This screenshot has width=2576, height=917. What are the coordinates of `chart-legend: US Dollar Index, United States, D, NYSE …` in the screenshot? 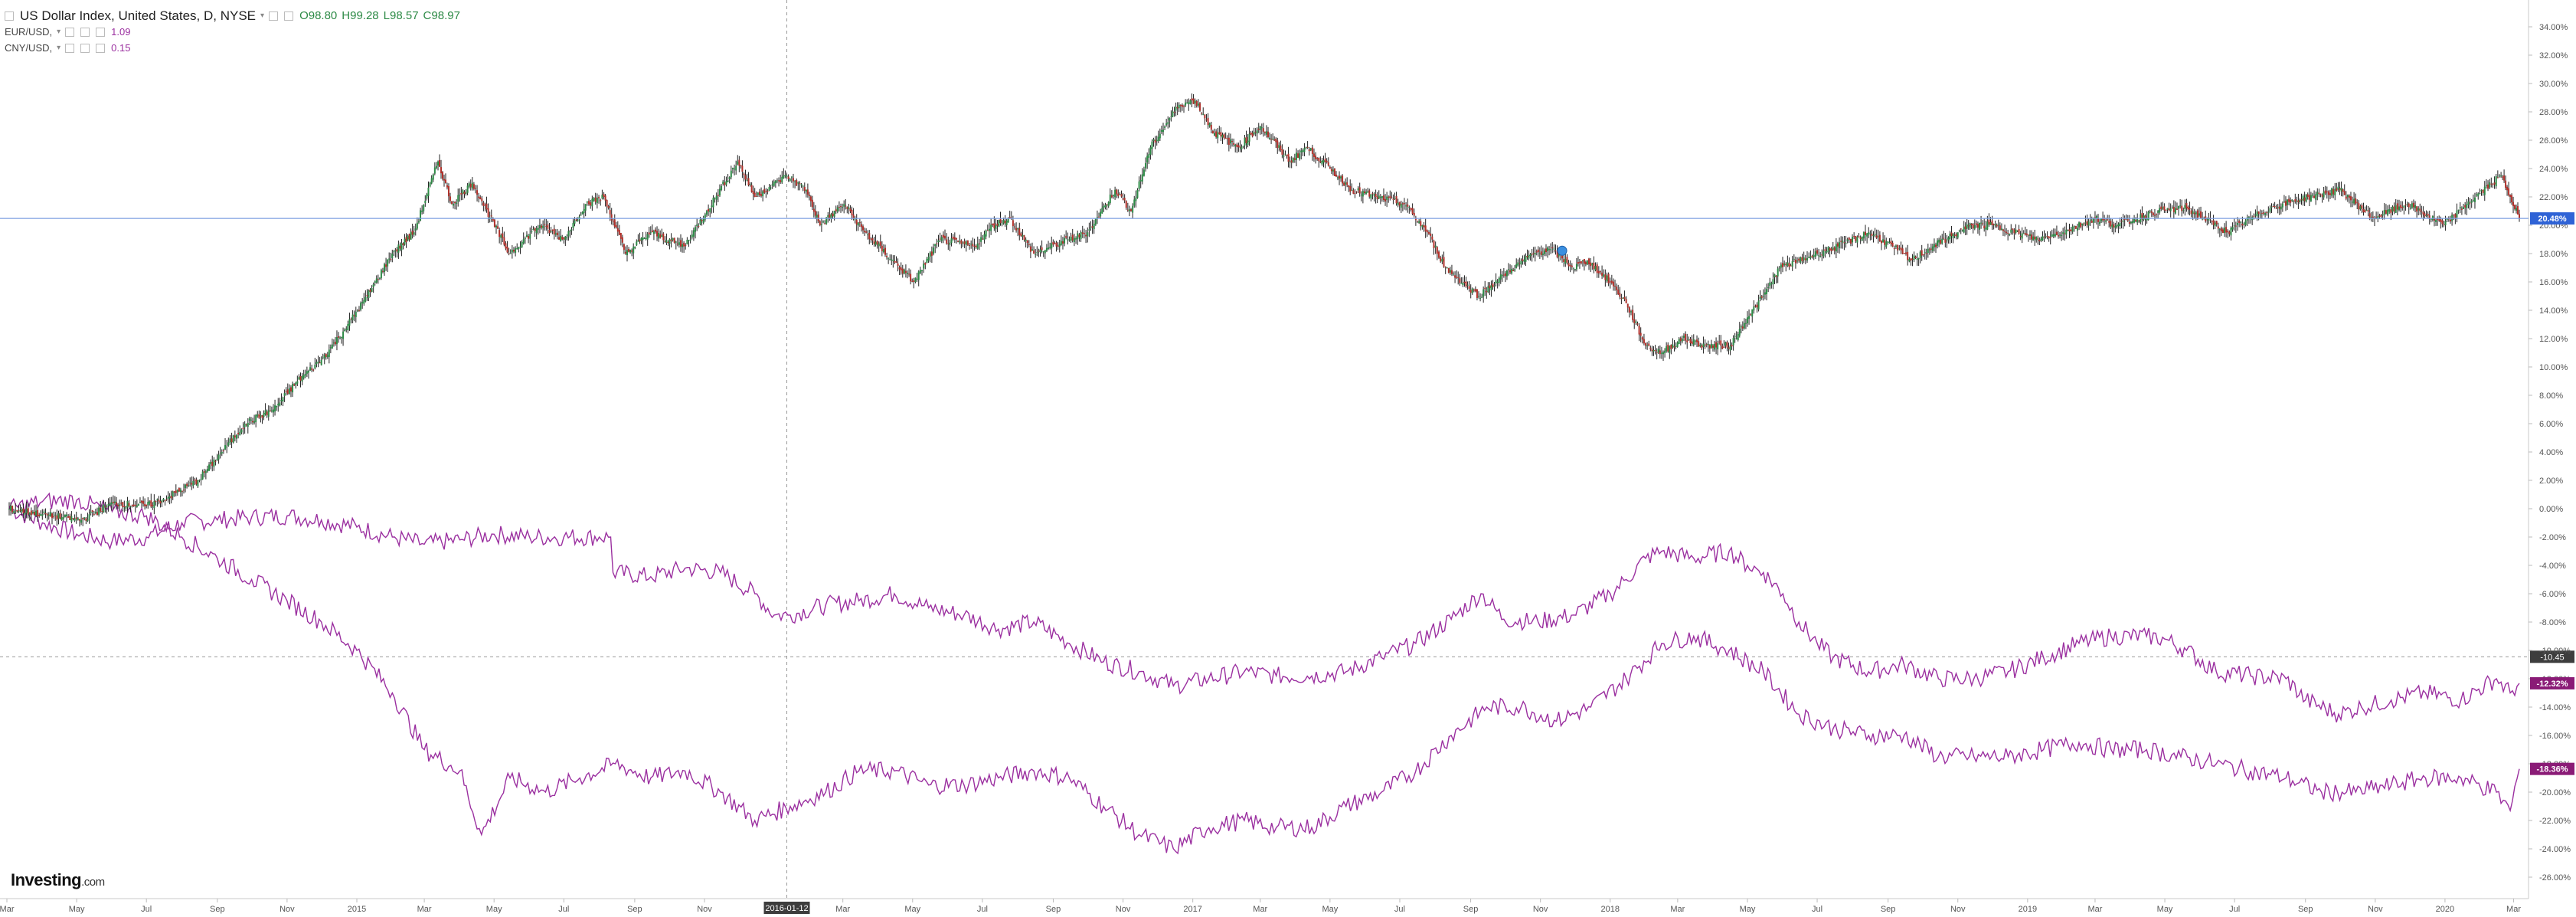 It's located at (232, 32).